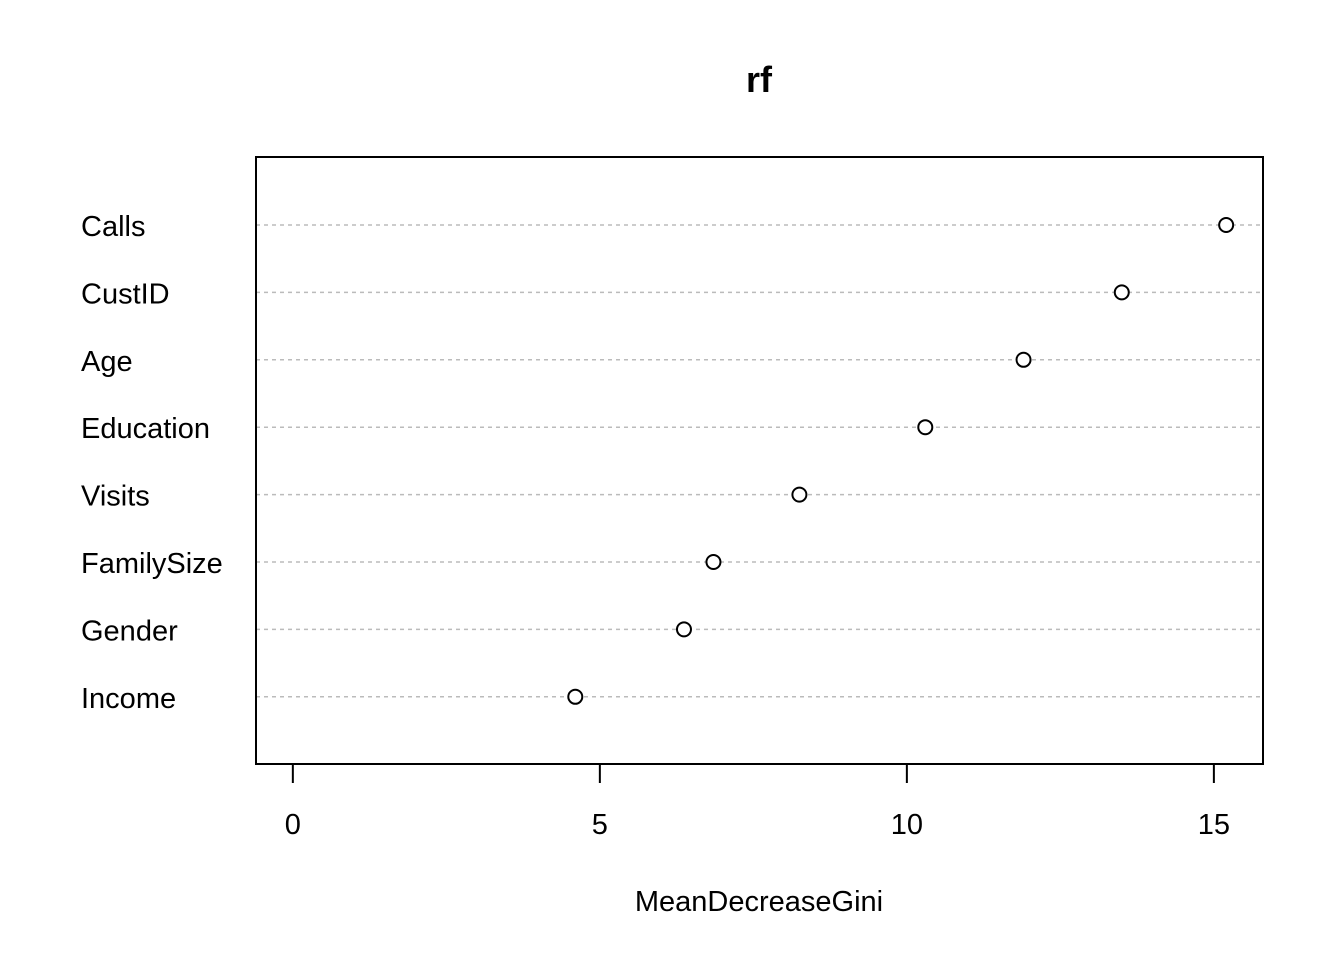 Image resolution: width=1344 pixels, height=960 pixels. What do you see at coordinates (713, 562) in the screenshot?
I see `data-point-familysize` at bounding box center [713, 562].